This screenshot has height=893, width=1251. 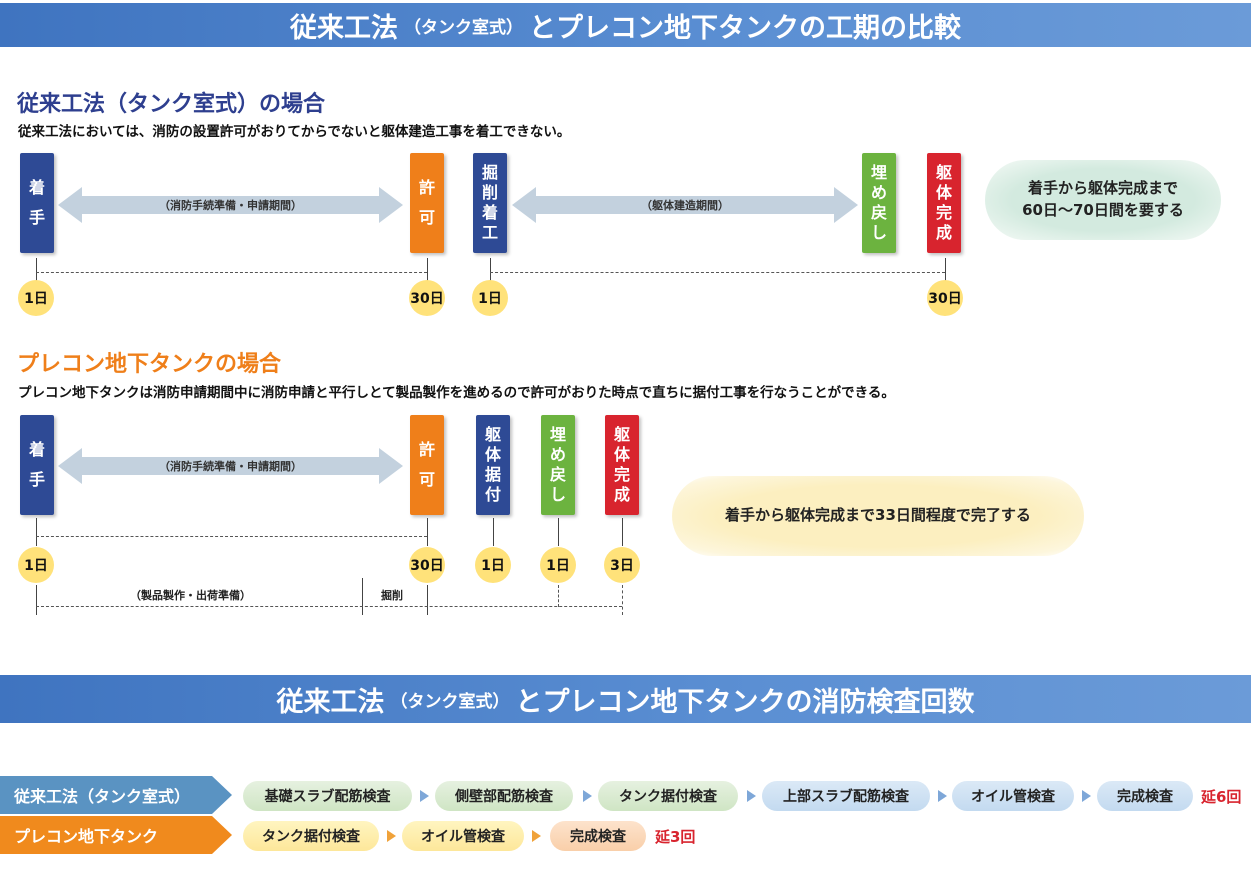 I want to click on row-label-text: 従来工法（タンク室式）, so click(x=102, y=796).